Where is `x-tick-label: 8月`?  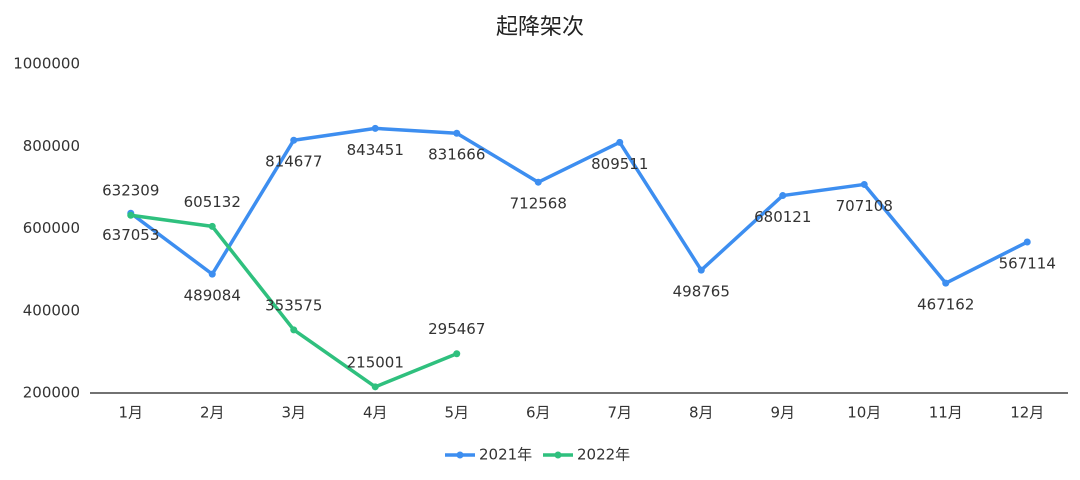
x-tick-label: 8月 is located at coordinates (701, 413).